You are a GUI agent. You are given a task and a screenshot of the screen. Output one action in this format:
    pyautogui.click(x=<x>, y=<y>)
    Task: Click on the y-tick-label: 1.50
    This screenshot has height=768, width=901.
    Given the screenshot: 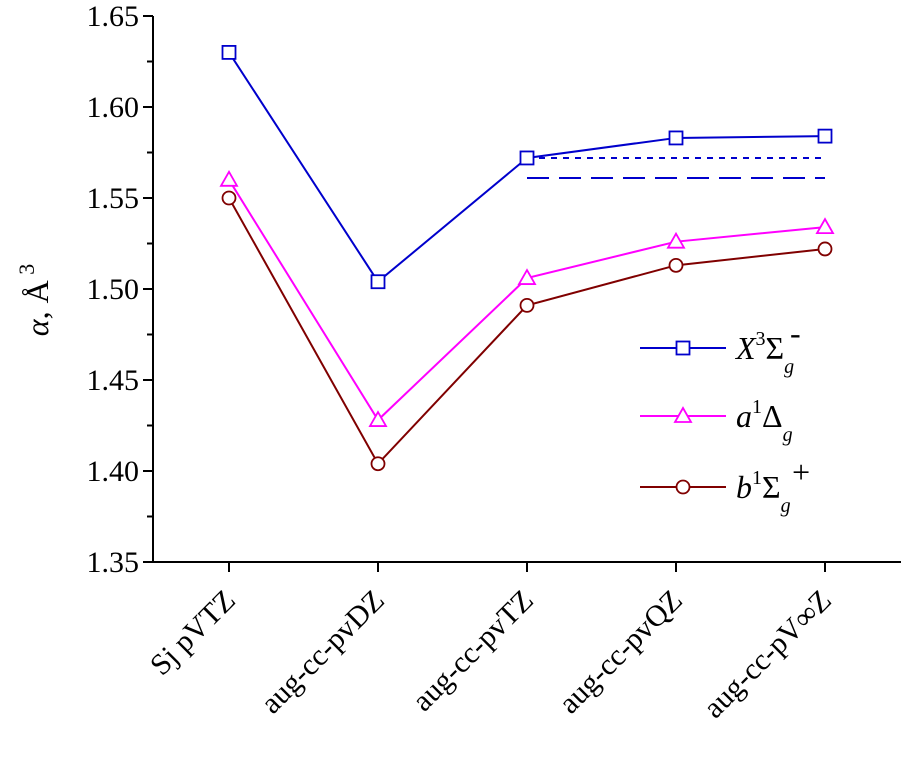 What is the action you would take?
    pyautogui.click(x=113, y=289)
    